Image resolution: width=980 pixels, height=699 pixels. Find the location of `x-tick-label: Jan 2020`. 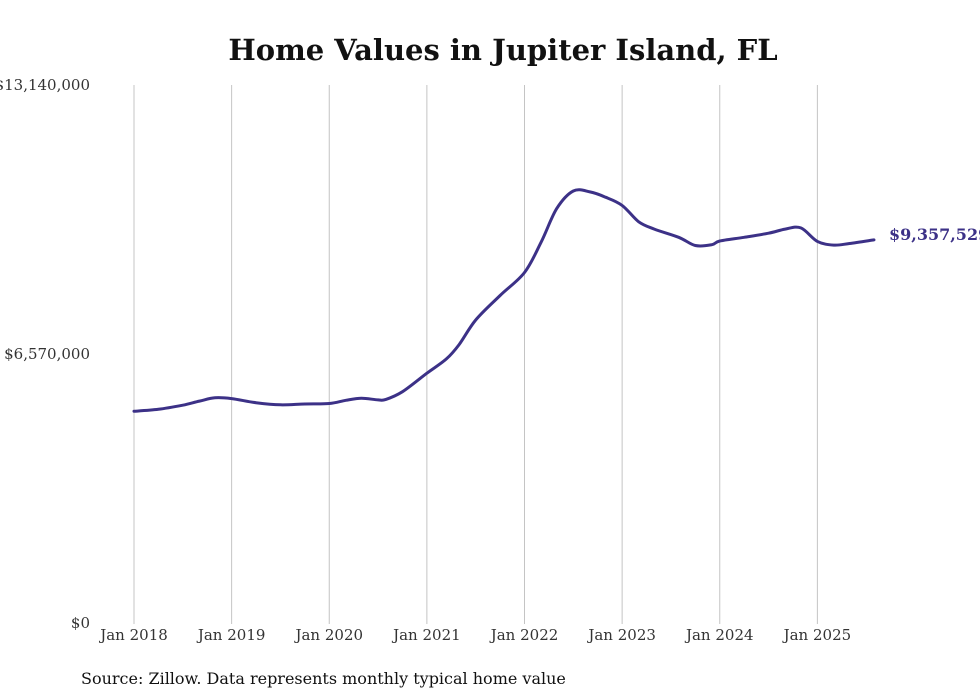

x-tick-label: Jan 2020 is located at coordinates (328, 635).